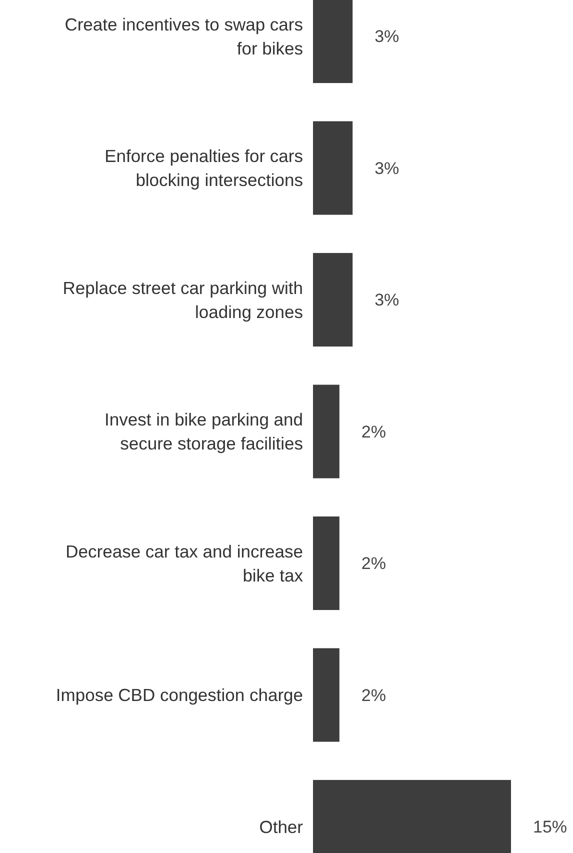 This screenshot has width=573, height=853. Describe the element at coordinates (204, 168) in the screenshot. I see `y-tick-label: Enforce penalties for cars blocking intersections` at that location.